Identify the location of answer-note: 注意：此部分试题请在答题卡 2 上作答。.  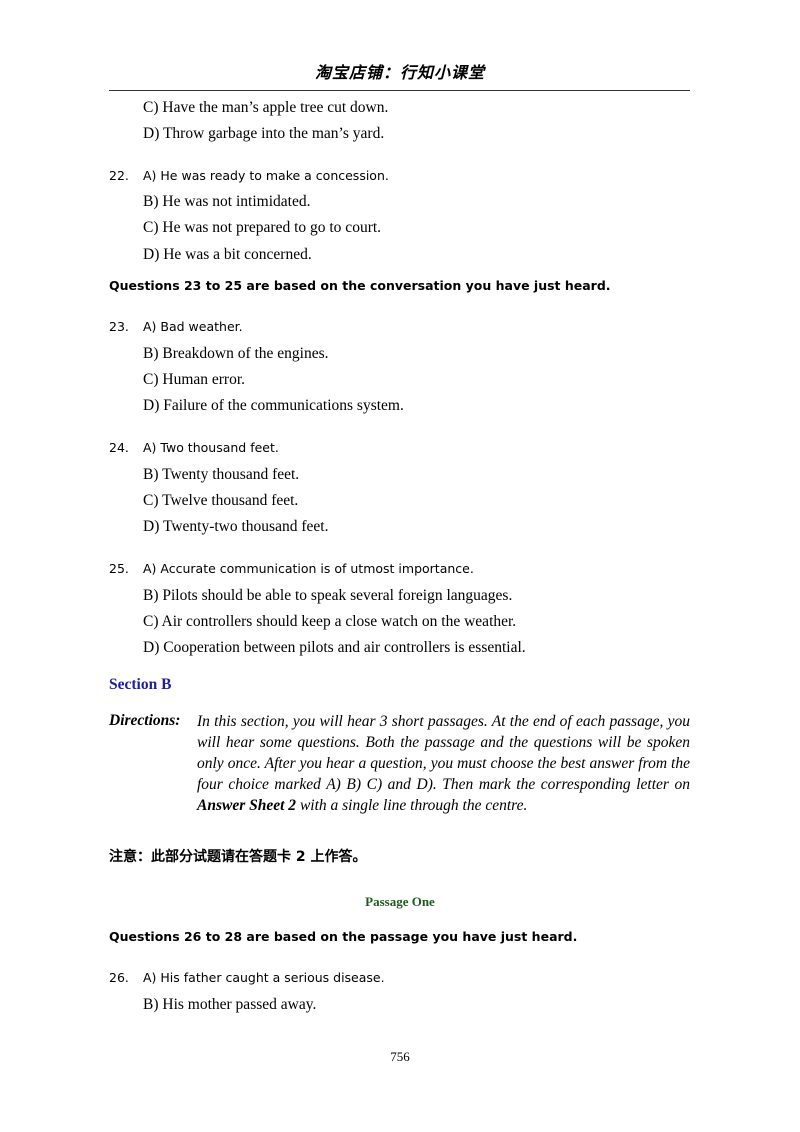
(238, 857).